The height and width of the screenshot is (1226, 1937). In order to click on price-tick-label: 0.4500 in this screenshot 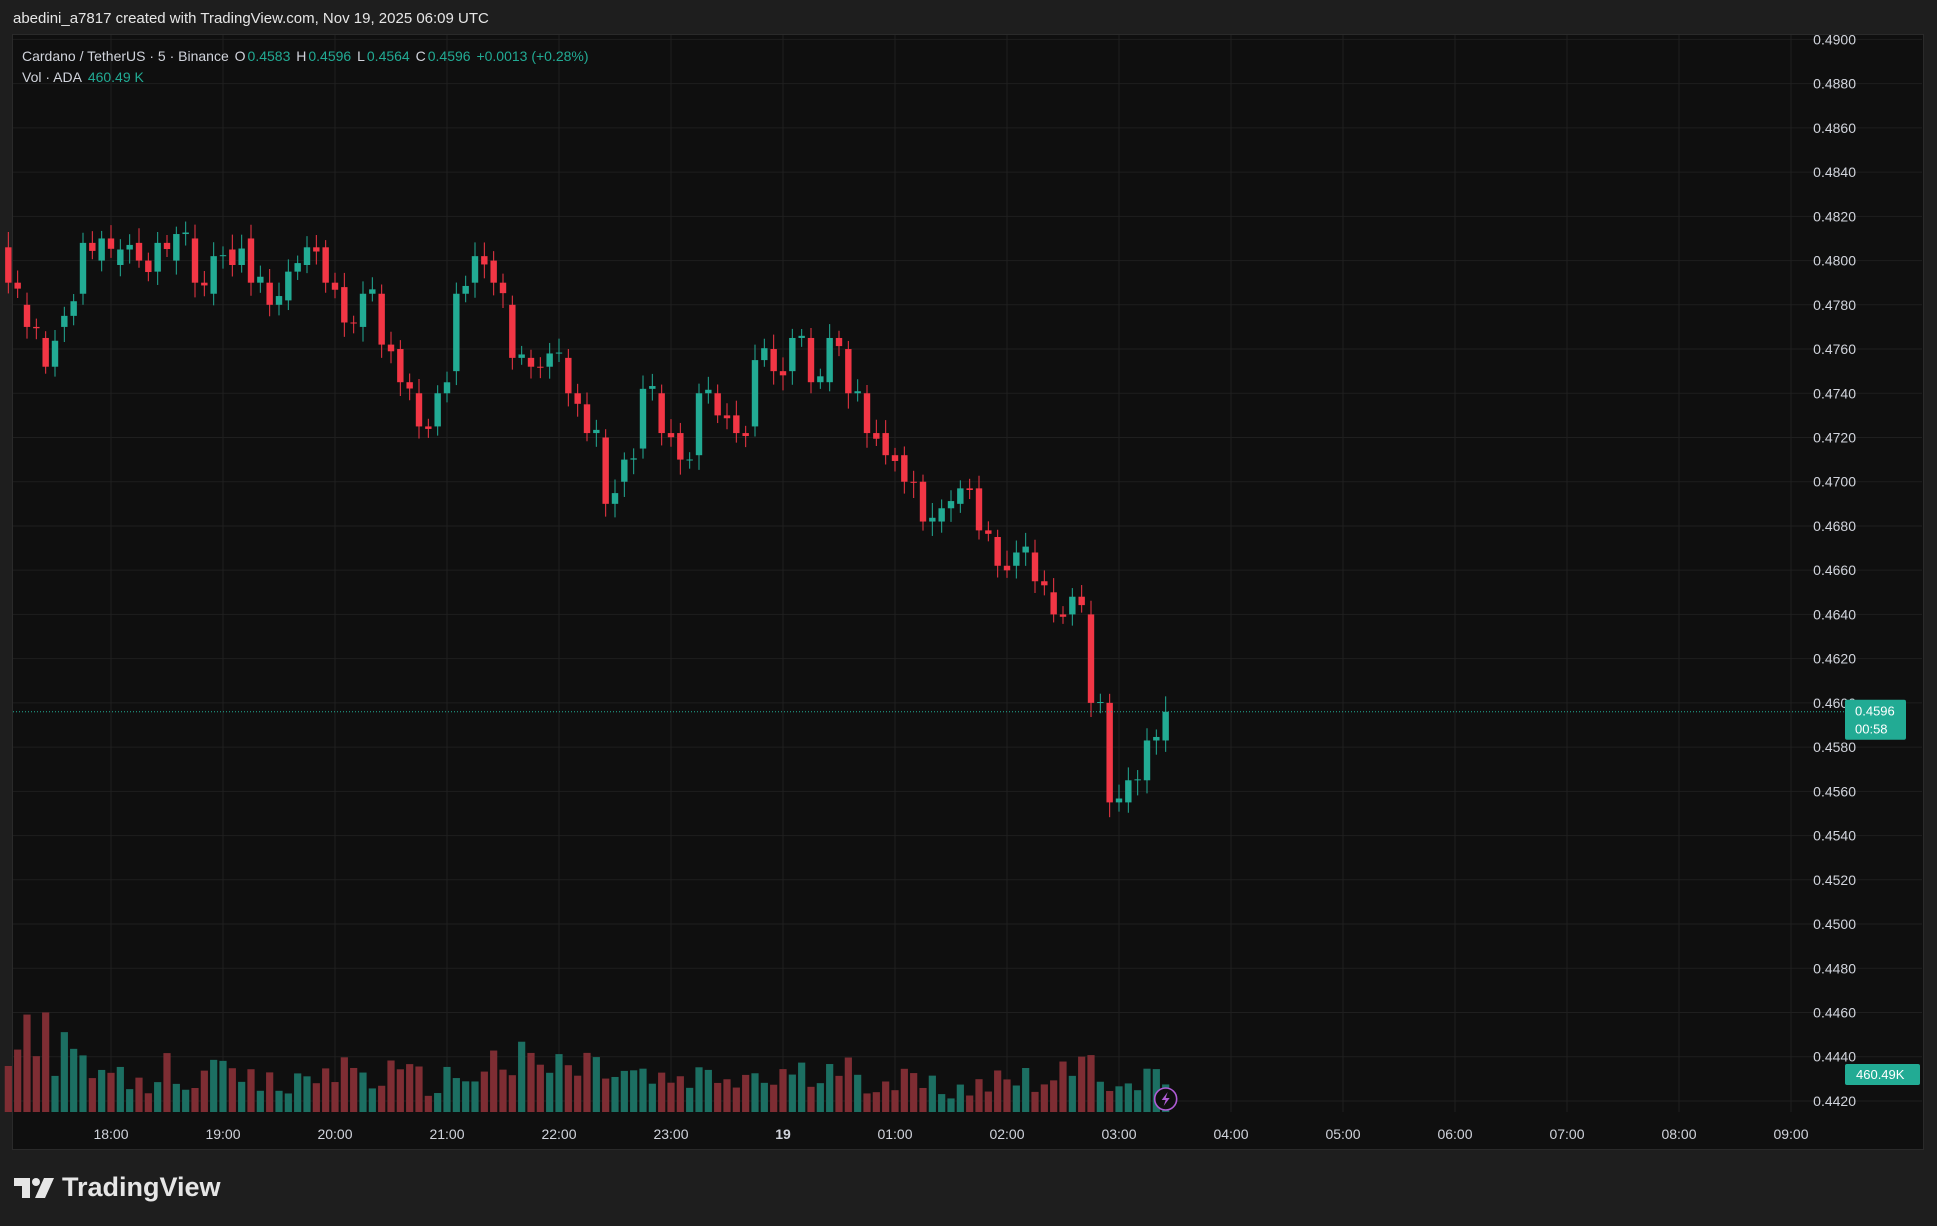, I will do `click(1834, 924)`.